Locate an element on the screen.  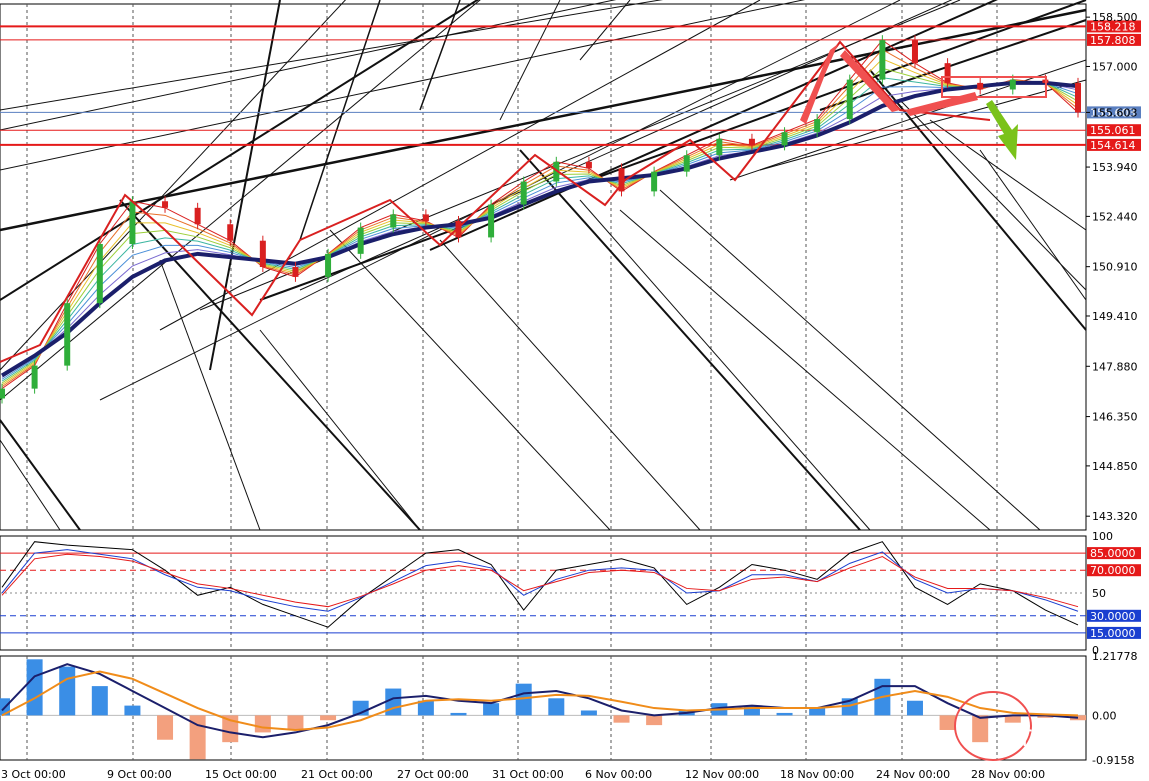
macd-axis-label-1: 0.00 is located at coordinates (1104, 715).